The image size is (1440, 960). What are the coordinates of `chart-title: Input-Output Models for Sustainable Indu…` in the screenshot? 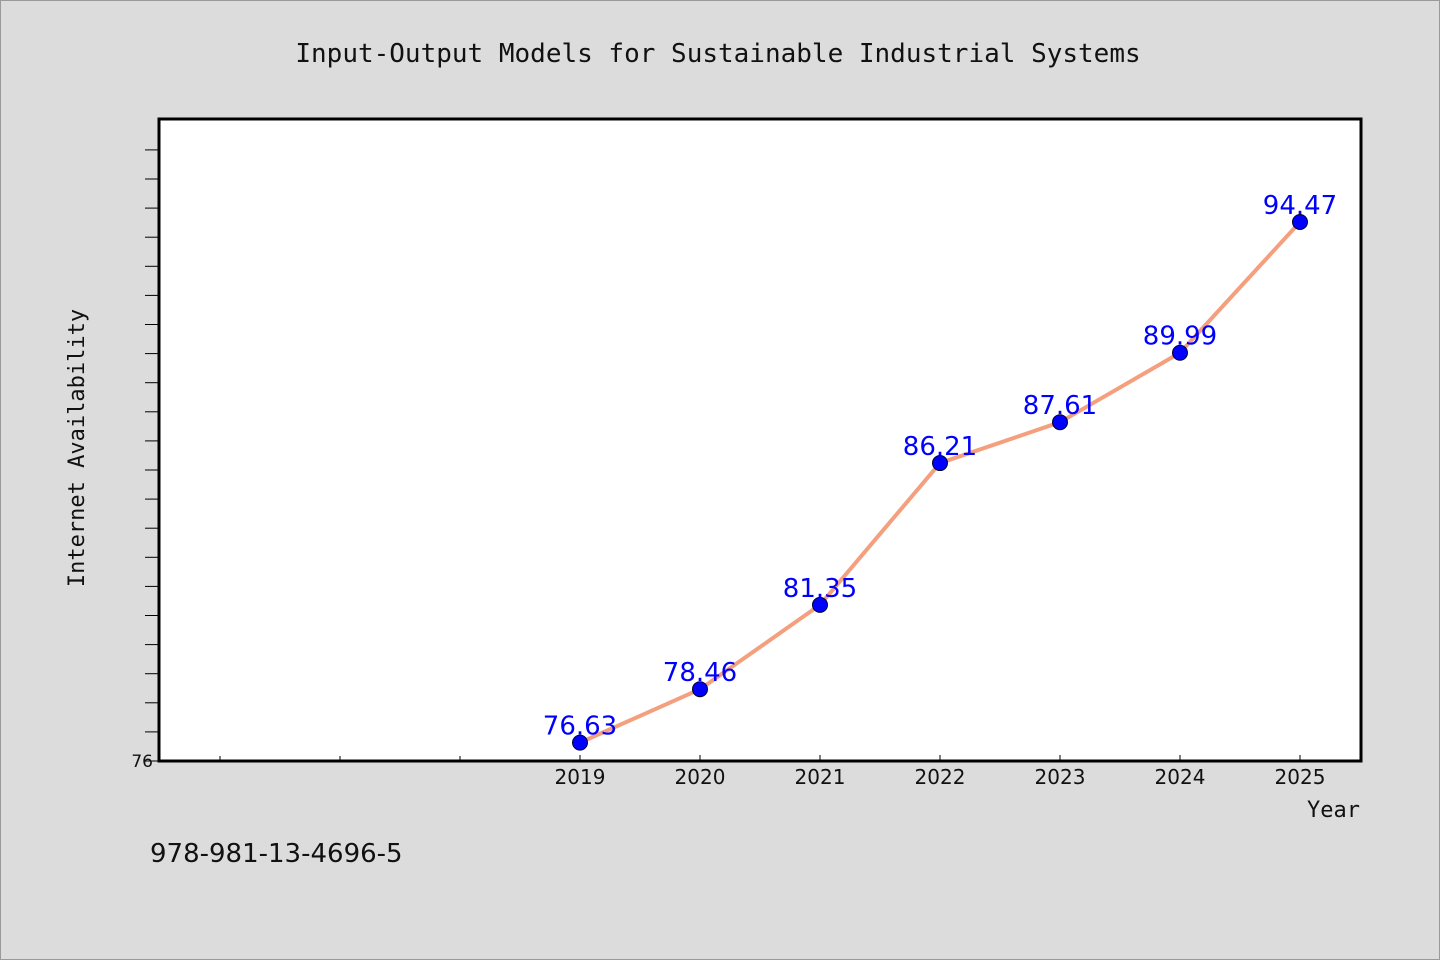 It's located at (717, 54).